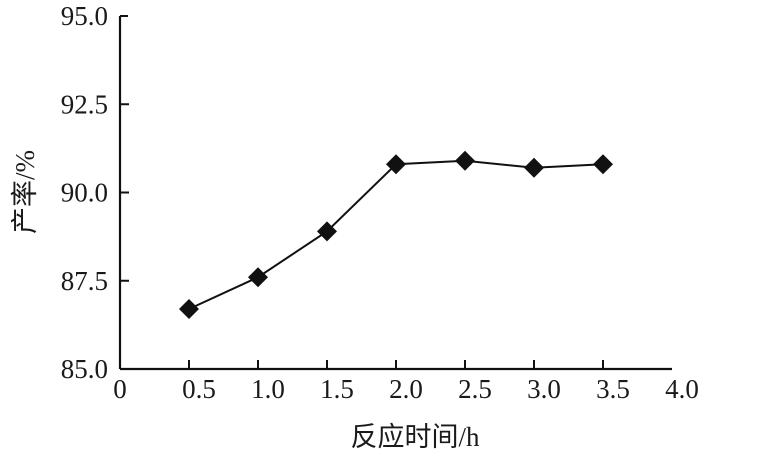 Image resolution: width=780 pixels, height=452 pixels. Describe the element at coordinates (268, 389) in the screenshot. I see `x-tick-label: 1.0` at that location.